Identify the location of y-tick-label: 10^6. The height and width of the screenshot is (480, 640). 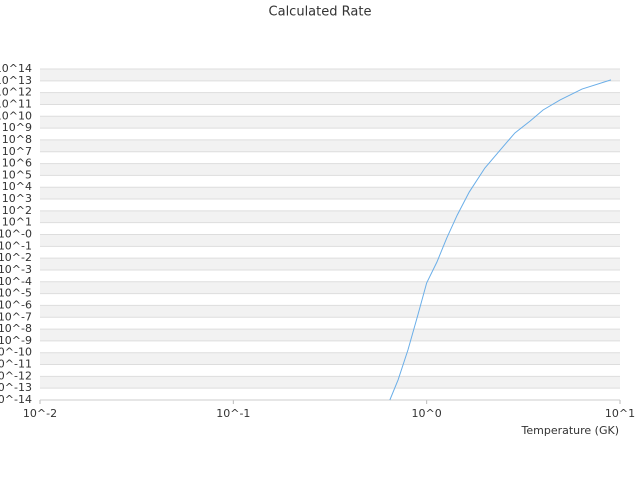
(17, 163).